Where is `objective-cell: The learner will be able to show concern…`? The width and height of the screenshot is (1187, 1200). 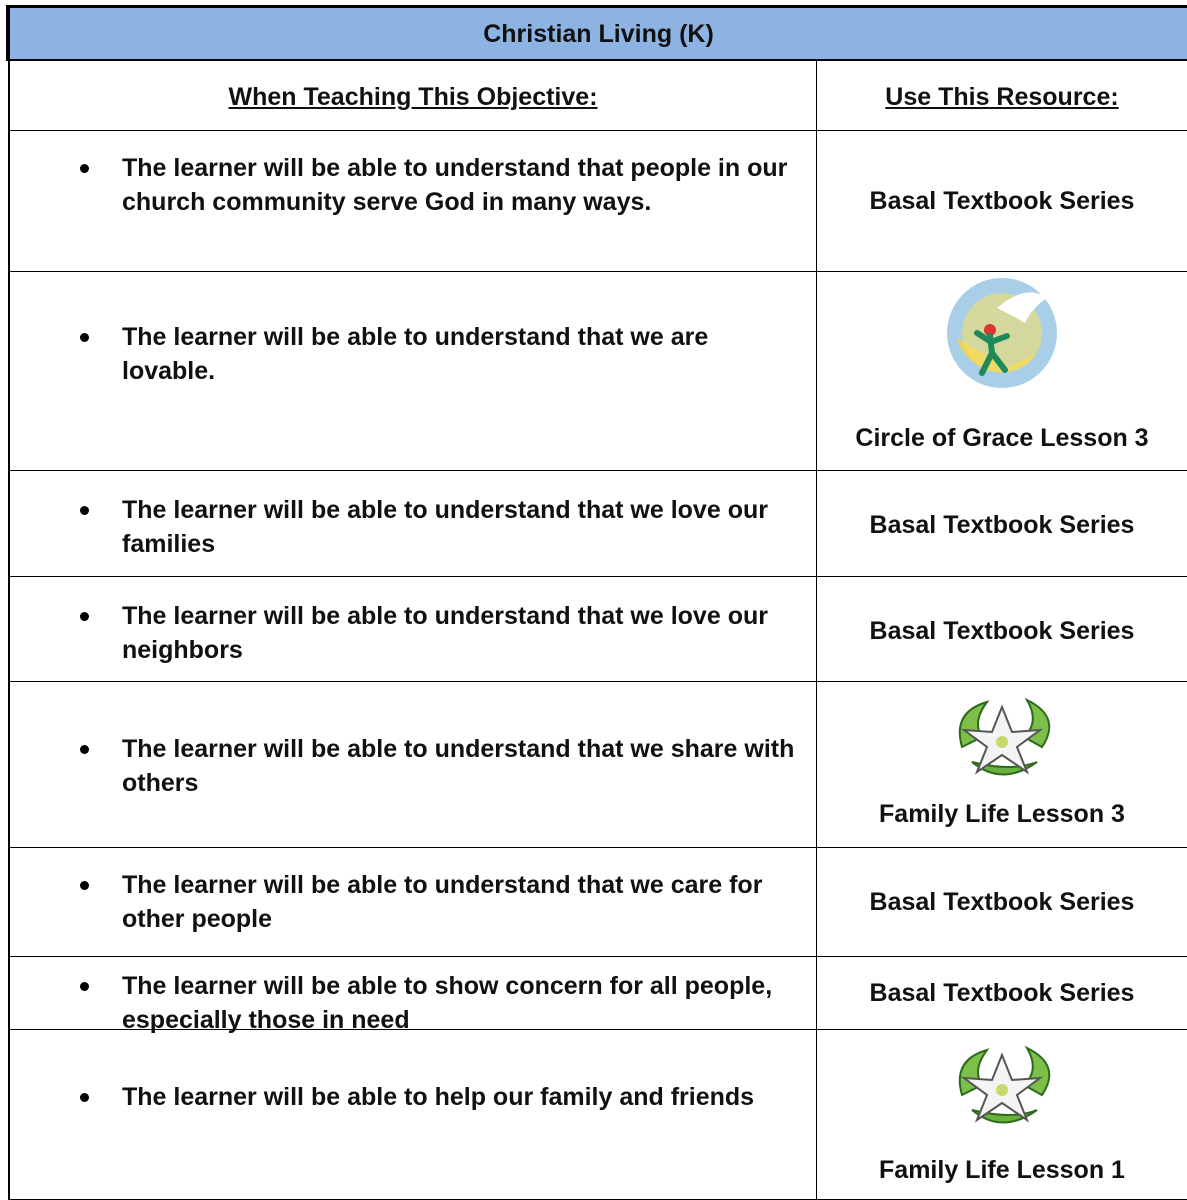
objective-cell: The learner will be able to show concern… is located at coordinates (412, 995).